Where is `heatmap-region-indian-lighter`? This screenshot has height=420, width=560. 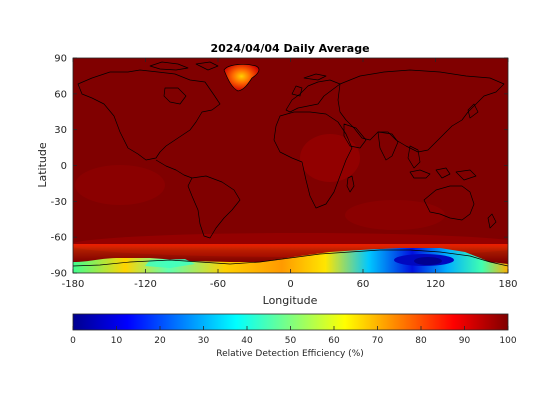
heatmap-region-indian-lighter is located at coordinates (395, 215).